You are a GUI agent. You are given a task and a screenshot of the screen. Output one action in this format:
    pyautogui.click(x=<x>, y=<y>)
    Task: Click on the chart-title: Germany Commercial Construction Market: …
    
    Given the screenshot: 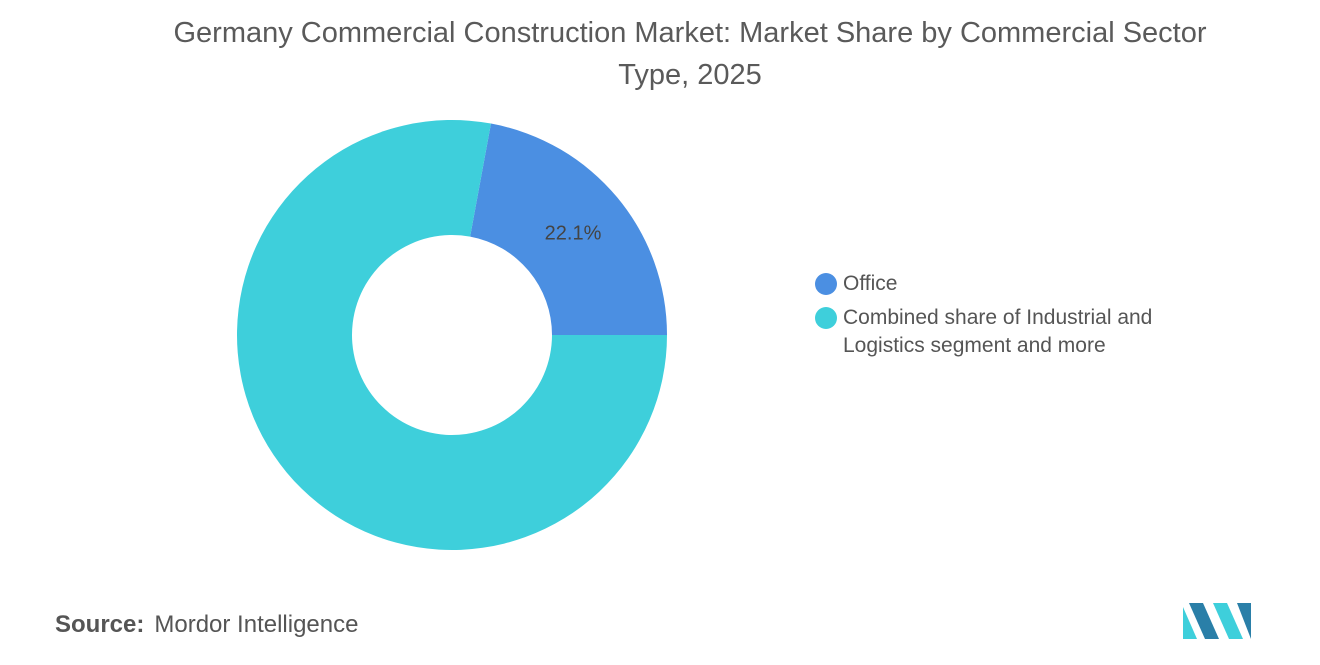 What is the action you would take?
    pyautogui.click(x=690, y=54)
    